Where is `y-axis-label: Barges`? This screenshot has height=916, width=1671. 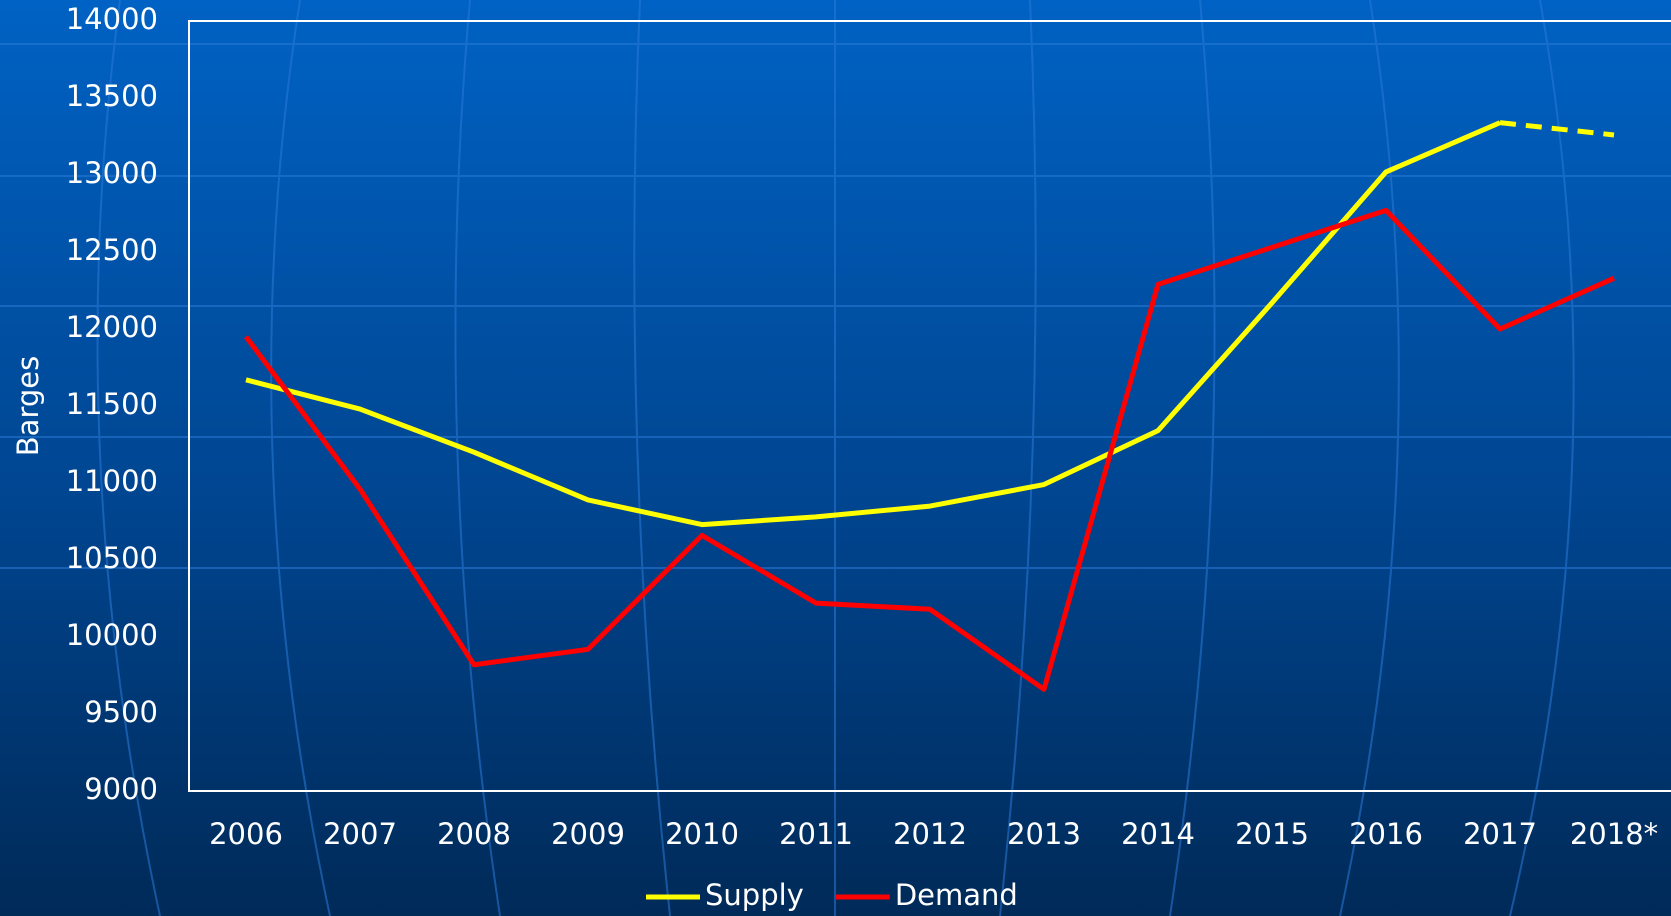 y-axis-label: Barges is located at coordinates (28, 406).